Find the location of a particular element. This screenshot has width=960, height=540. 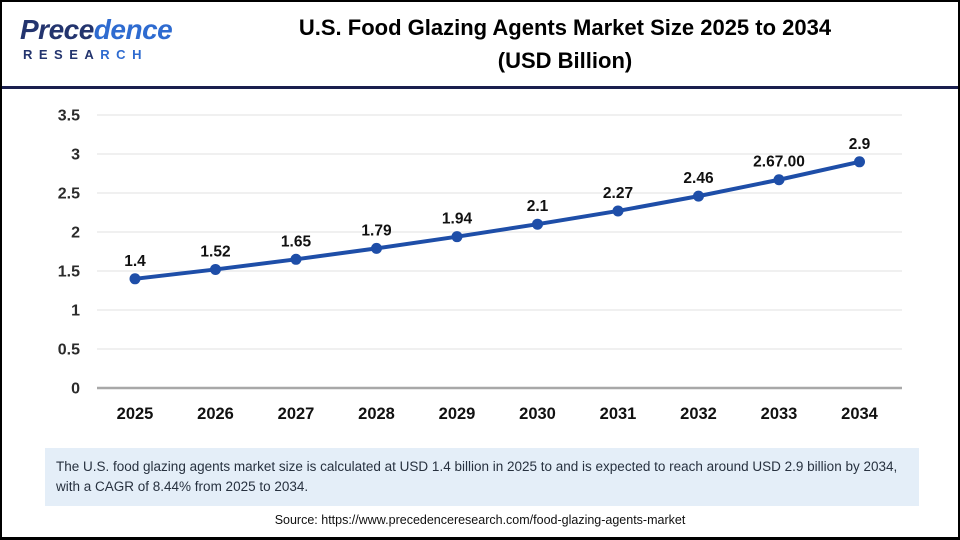

data-point-label: 1.79 is located at coordinates (376, 230).